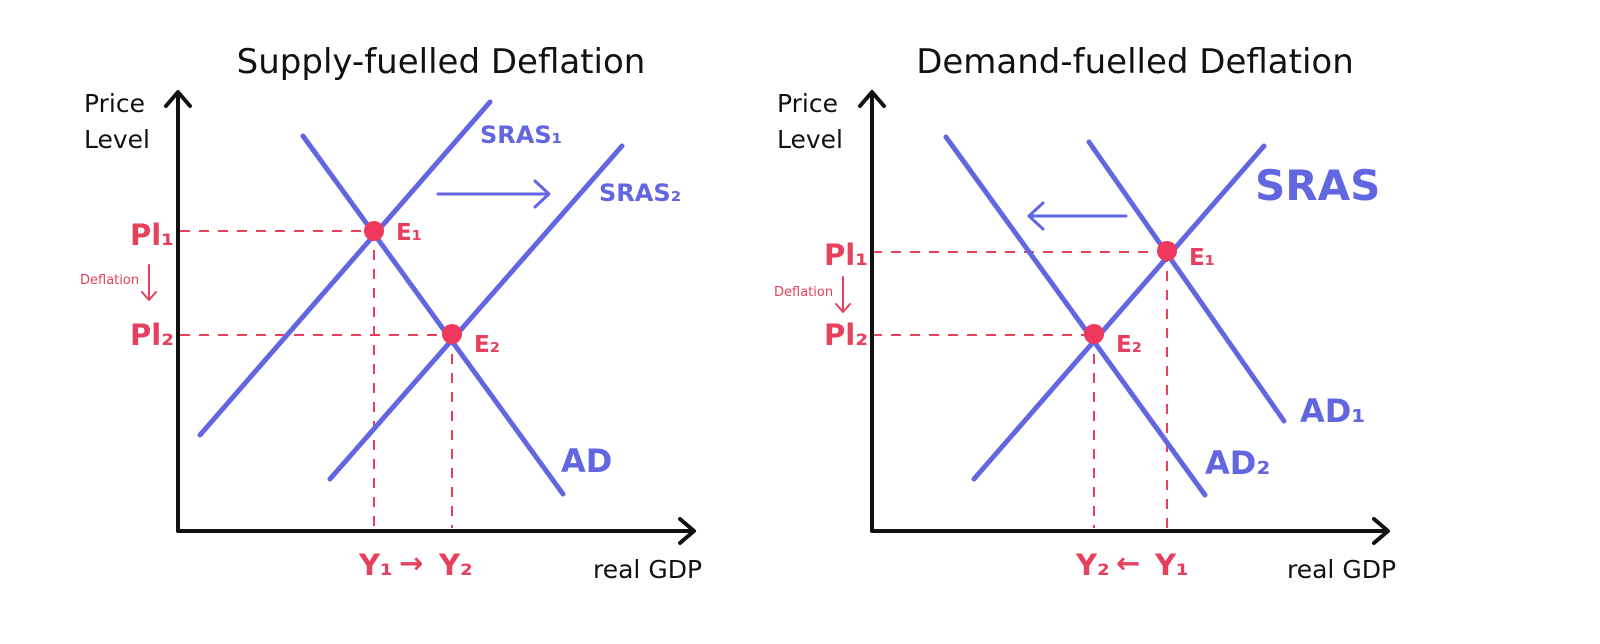 The width and height of the screenshot is (1600, 644). I want to click on right-x-axis-label: real GDP, so click(1341, 569).